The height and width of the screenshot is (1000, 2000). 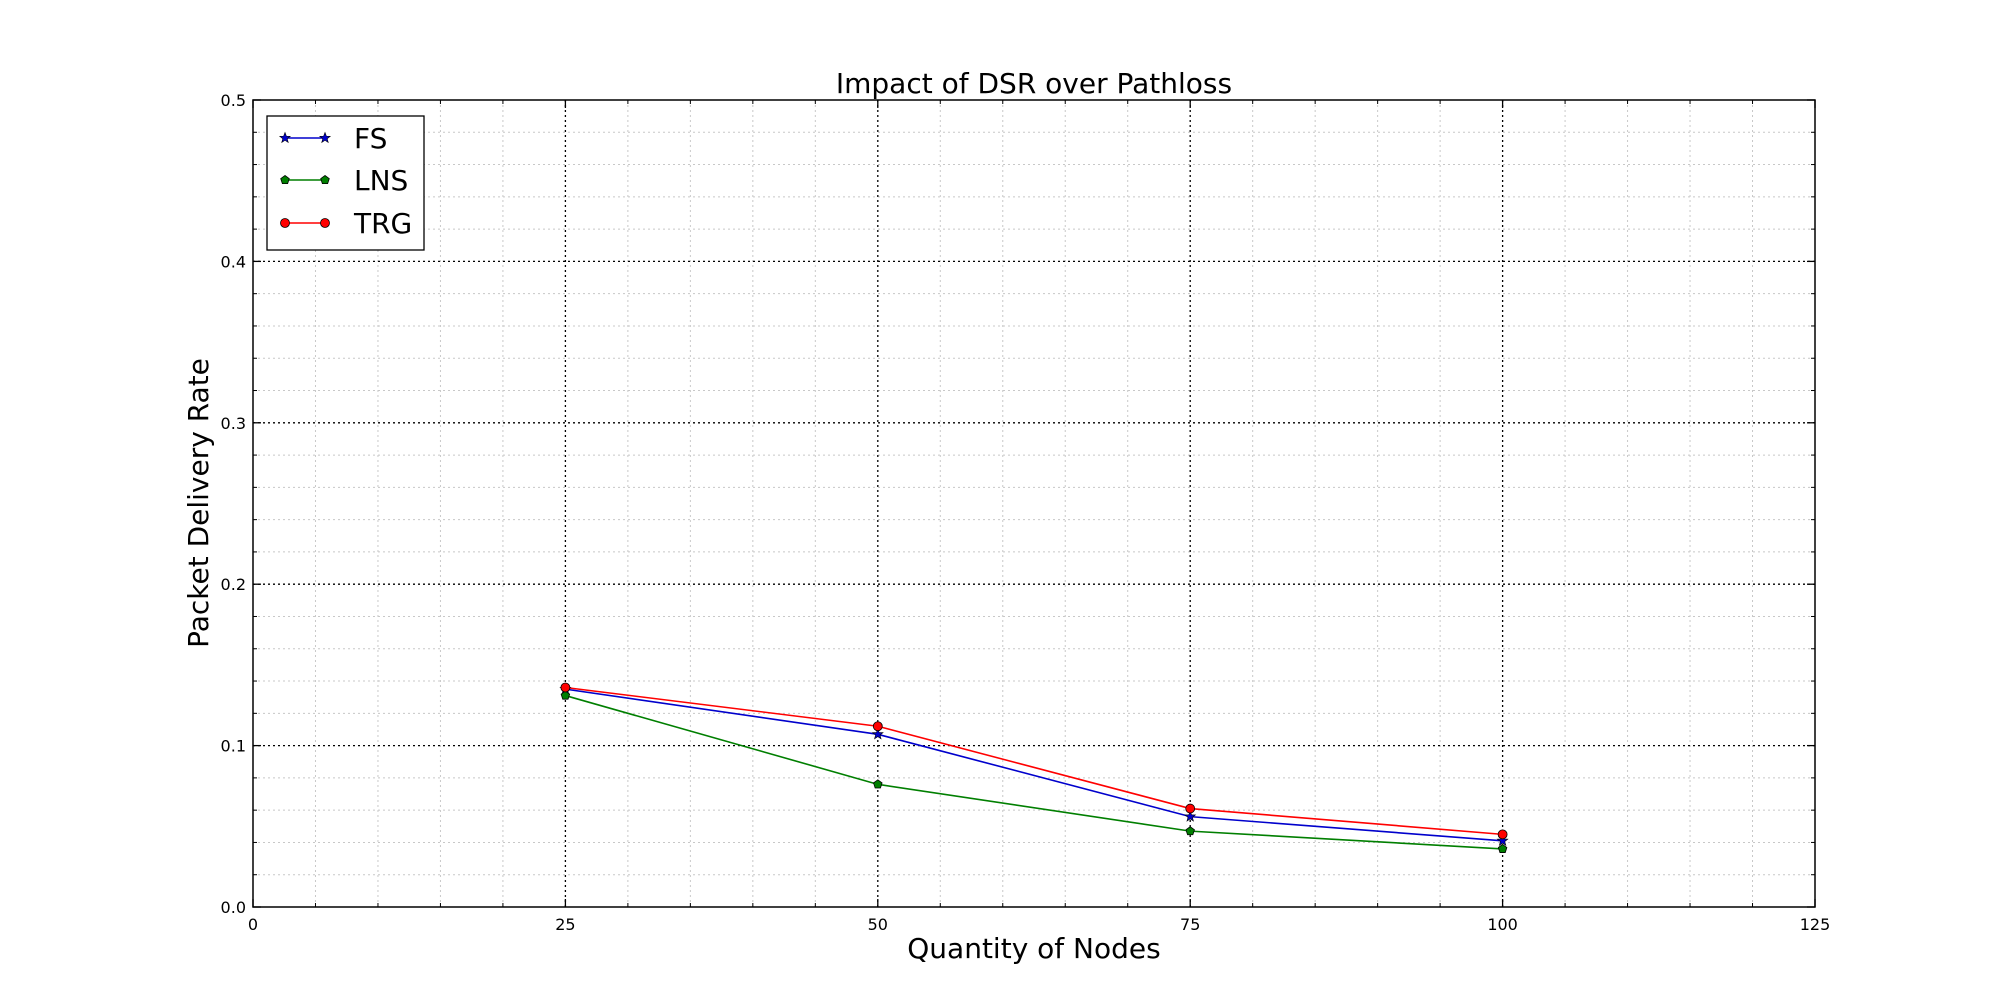 I want to click on legend-entry-lns: LNS, so click(x=344, y=180).